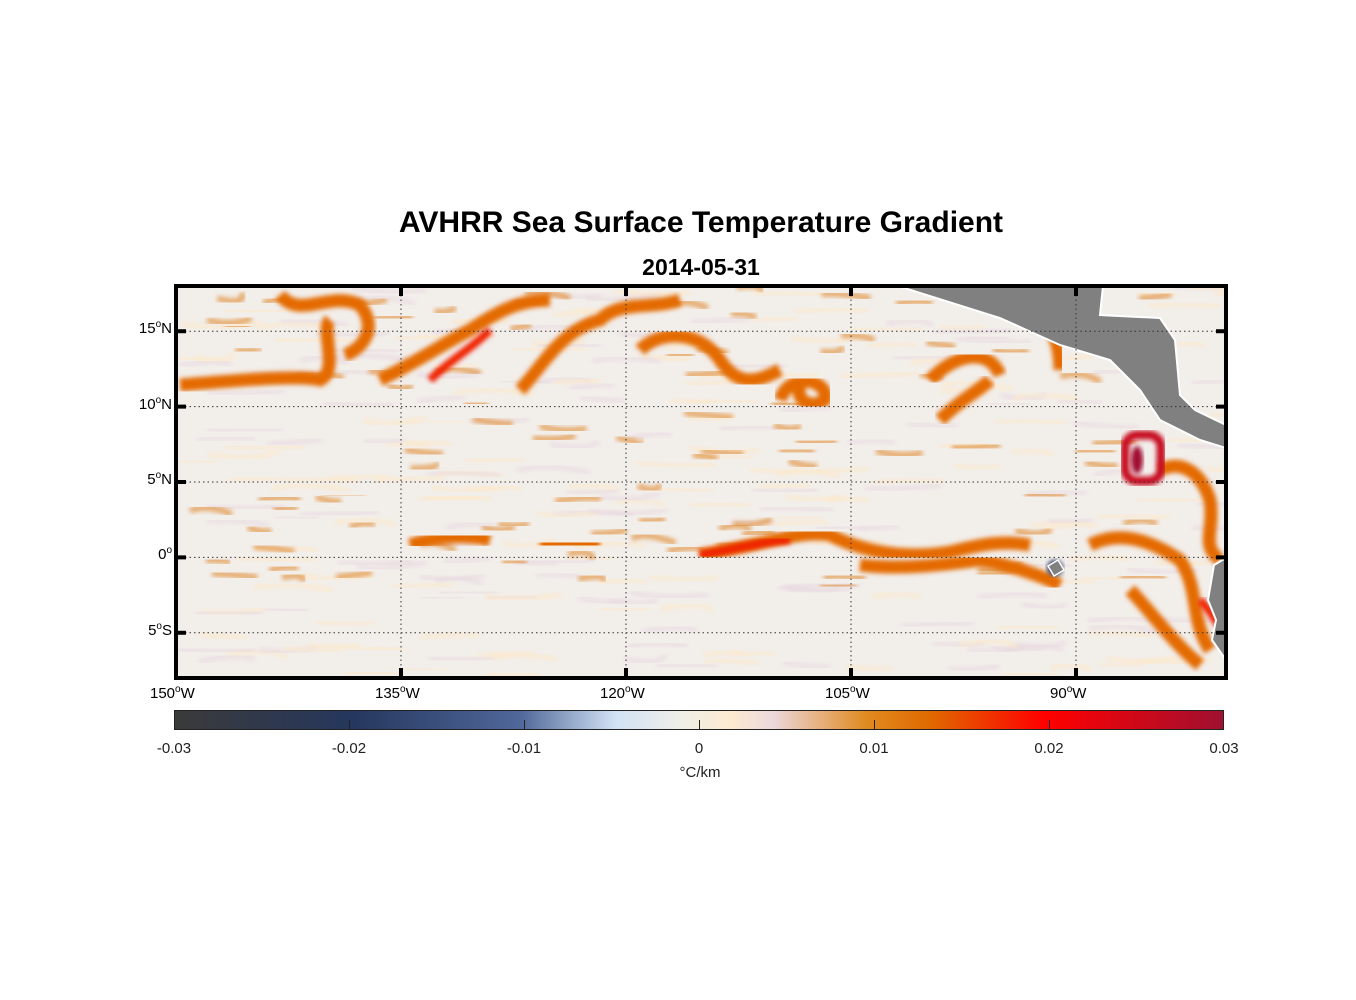  What do you see at coordinates (701, 222) in the screenshot?
I see `chart-title: AVHRR Sea Surface Temperature Gradient` at bounding box center [701, 222].